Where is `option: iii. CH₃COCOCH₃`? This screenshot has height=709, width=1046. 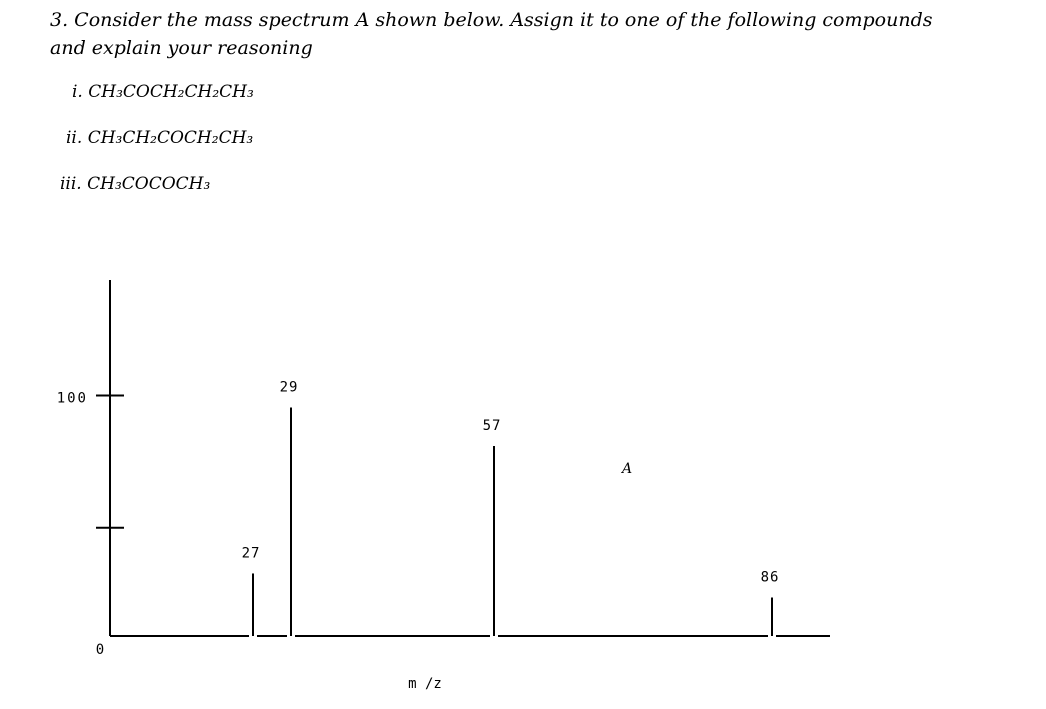 option: iii. CH₃COCOCH₃ is located at coordinates (135, 184).